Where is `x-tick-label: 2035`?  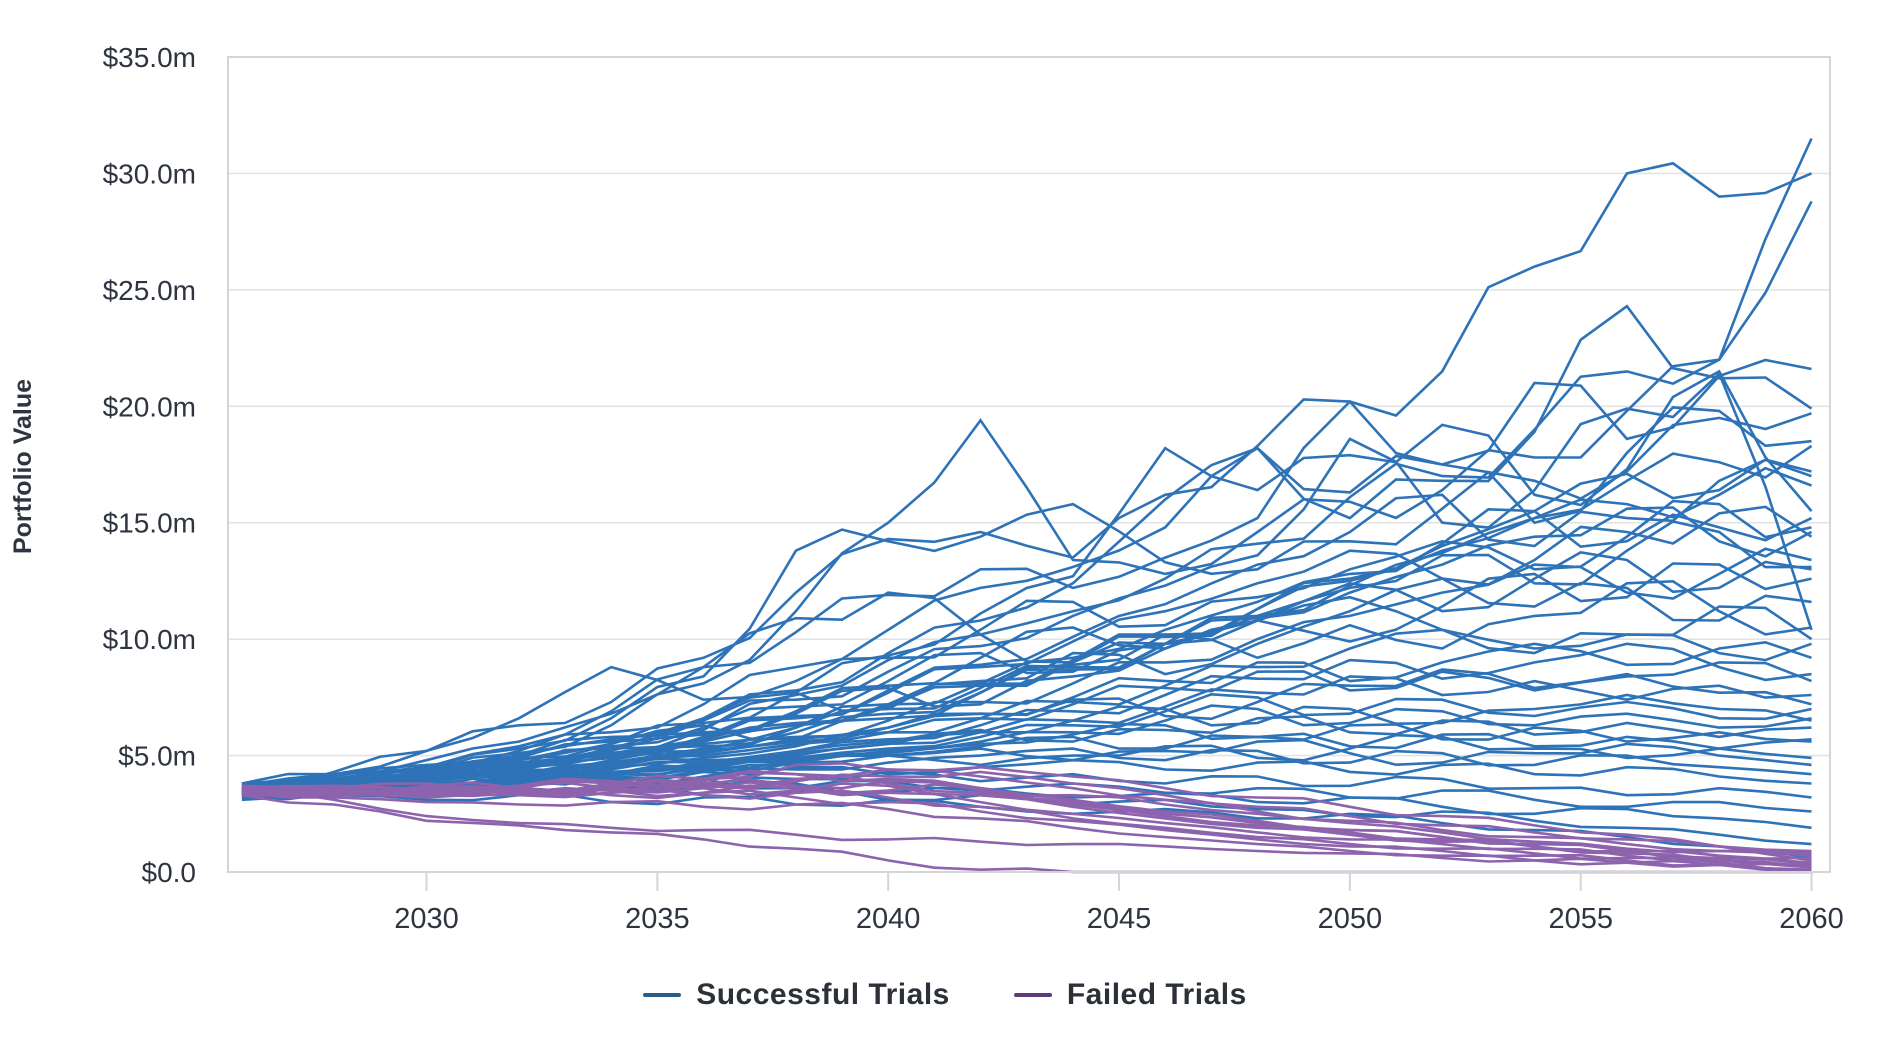 x-tick-label: 2035 is located at coordinates (657, 919).